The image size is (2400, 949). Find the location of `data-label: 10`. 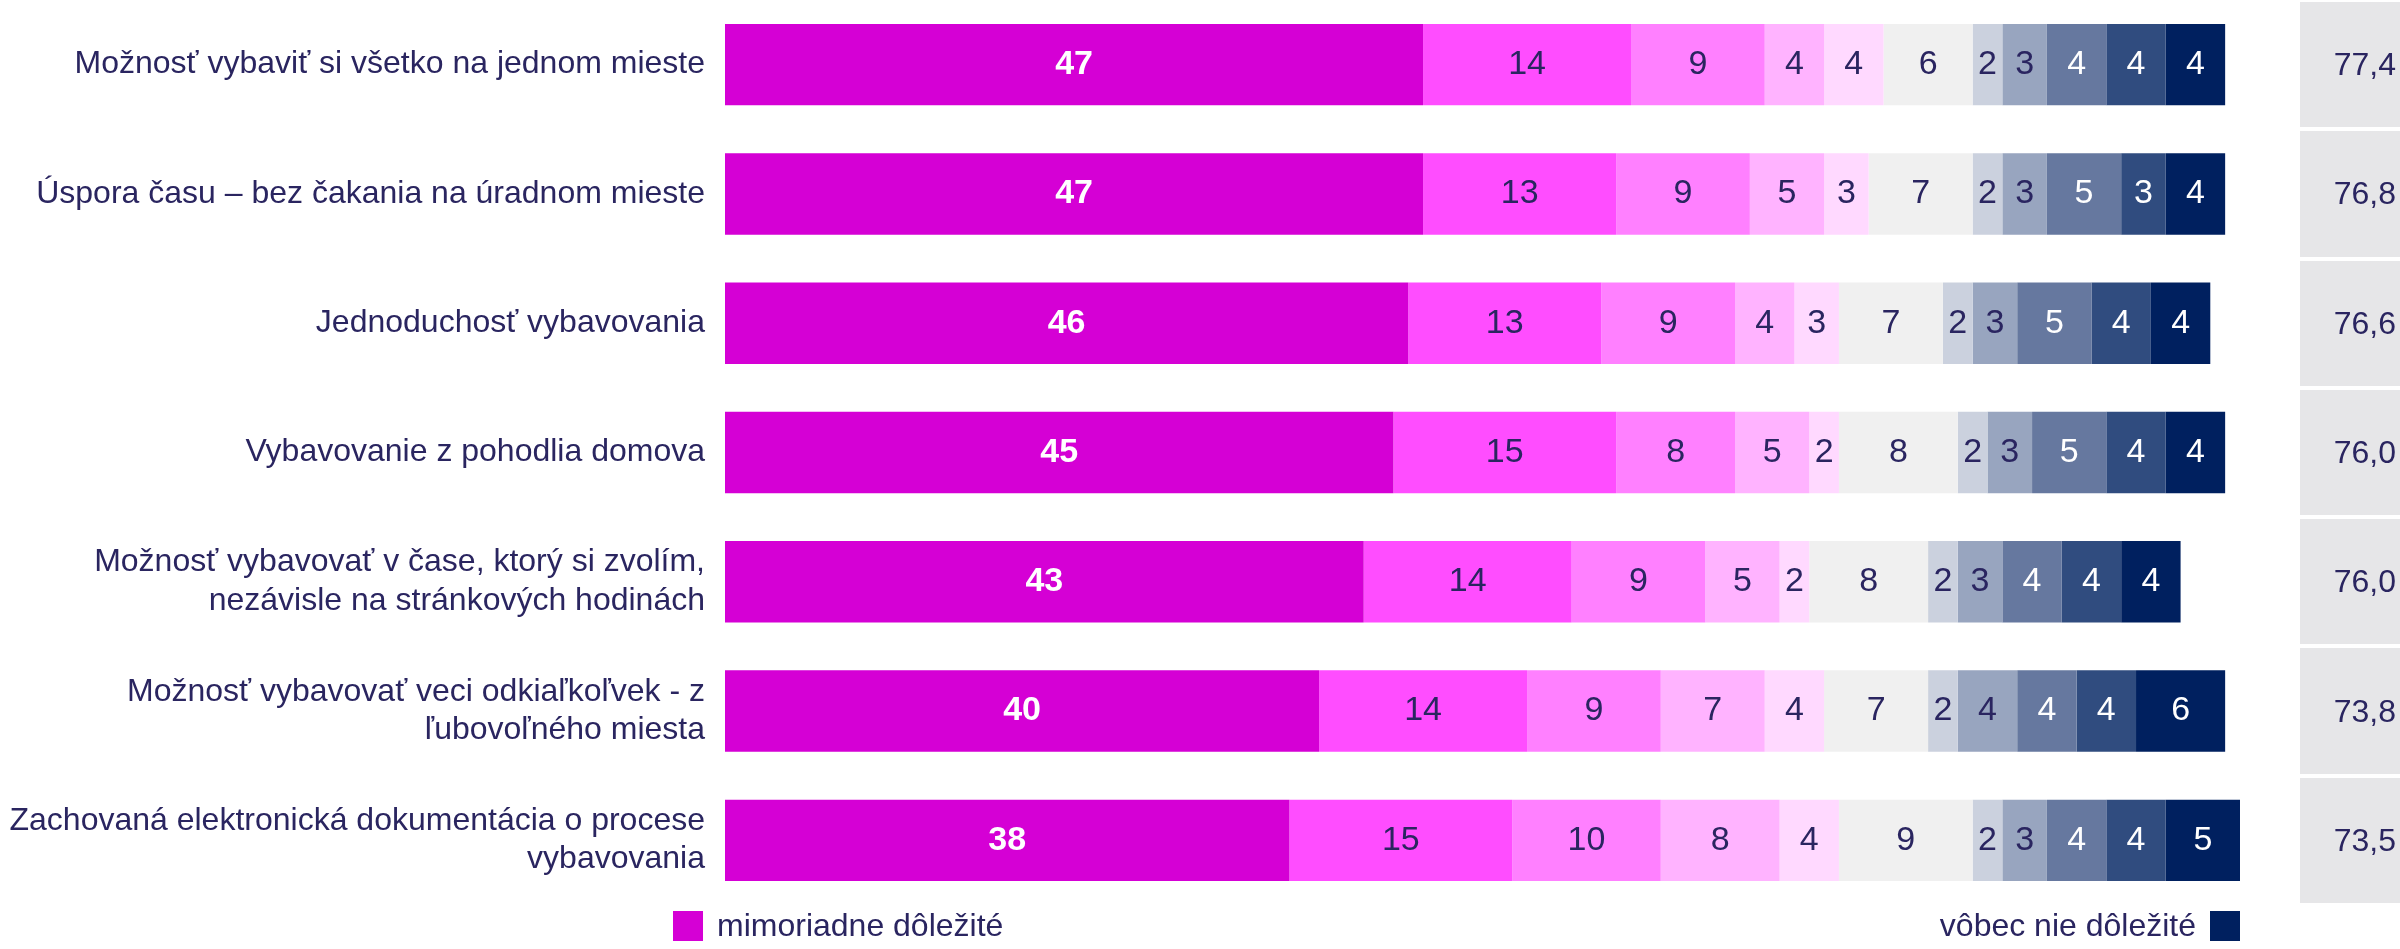

data-label: 10 is located at coordinates (1586, 837).